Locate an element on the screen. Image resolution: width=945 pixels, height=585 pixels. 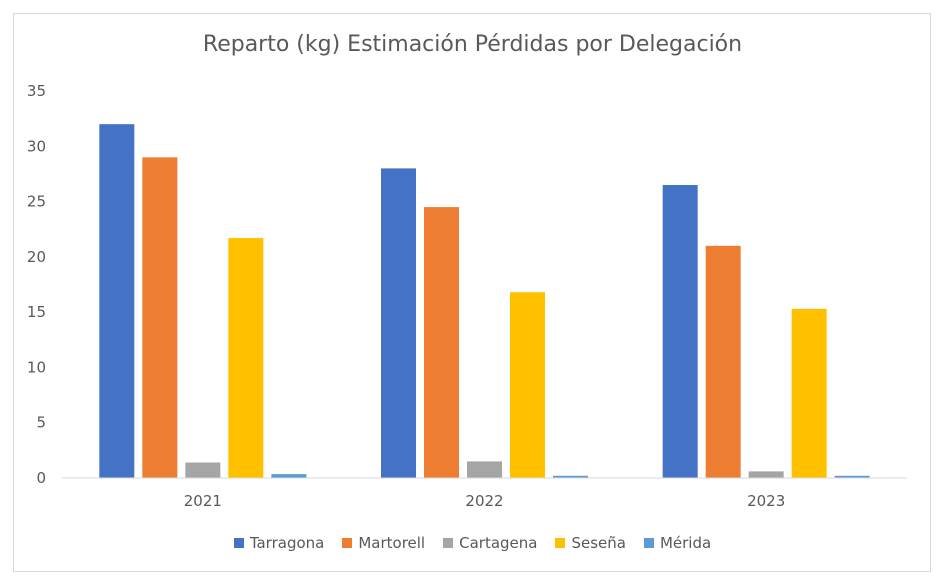
y-tick-label: 30 is located at coordinates (36, 146).